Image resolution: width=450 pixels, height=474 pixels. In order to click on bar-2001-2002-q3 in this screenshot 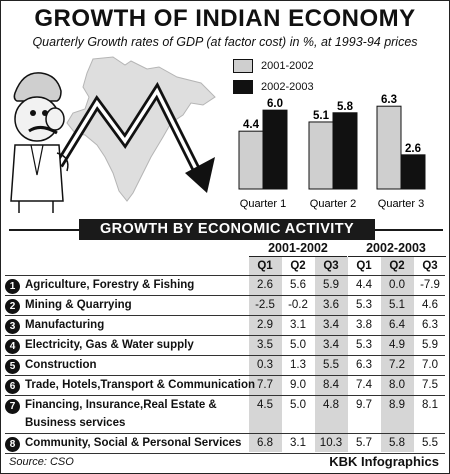, I will do `click(389, 147)`.